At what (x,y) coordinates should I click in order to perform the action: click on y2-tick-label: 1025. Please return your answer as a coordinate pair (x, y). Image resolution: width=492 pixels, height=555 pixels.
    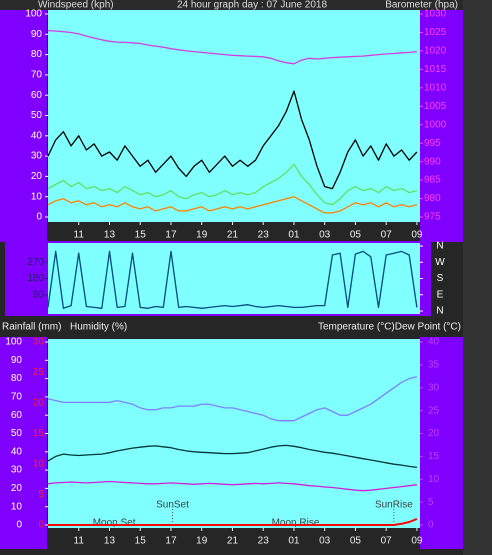
    Looking at the image, I should click on (435, 32).